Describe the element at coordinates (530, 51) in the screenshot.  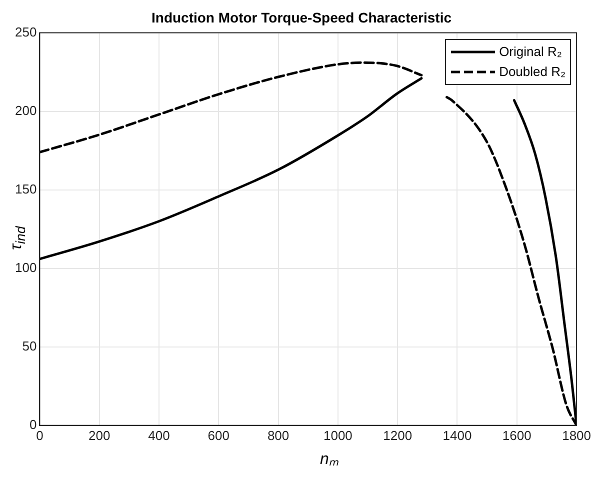
I see `legend-label: Original R₂` at that location.